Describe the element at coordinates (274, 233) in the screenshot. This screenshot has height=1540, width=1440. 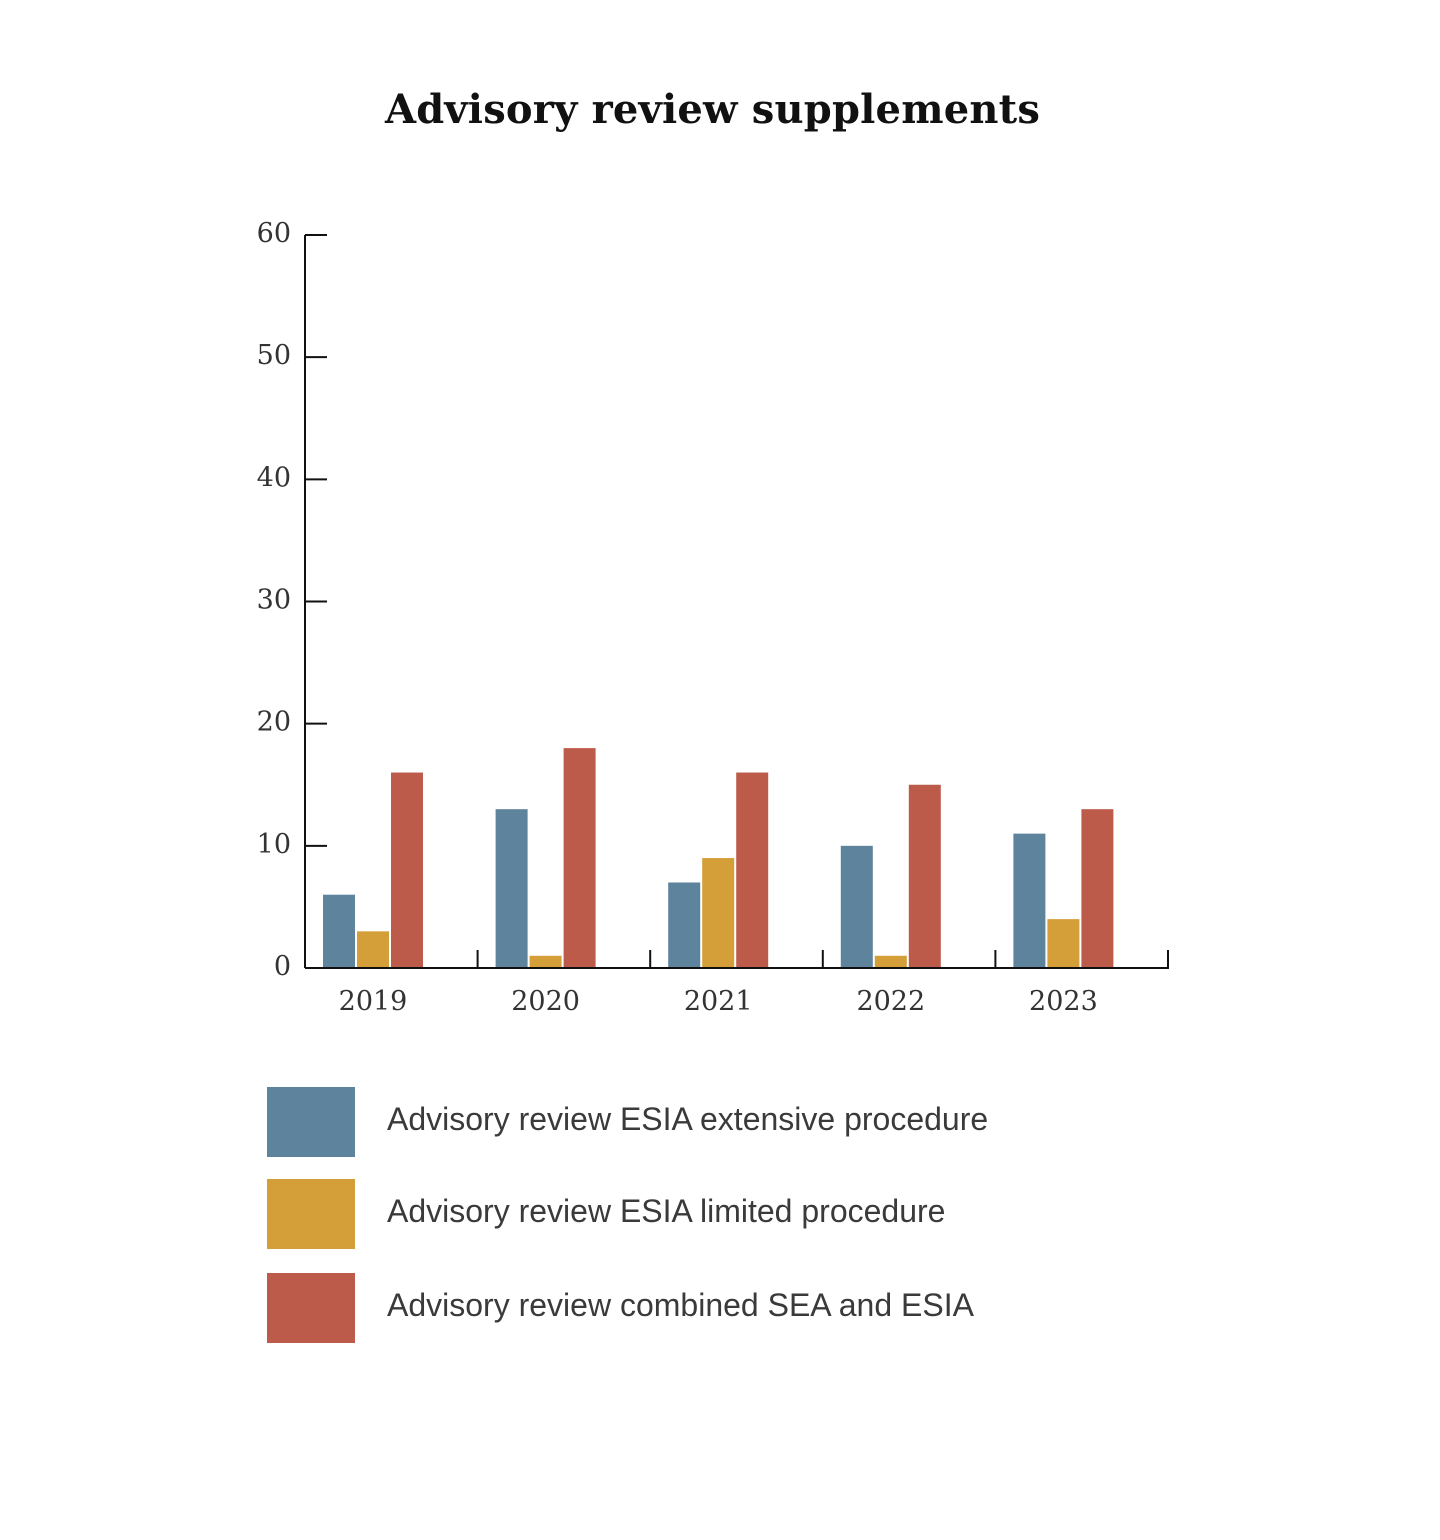
I see `y-tick-label-60: 60` at that location.